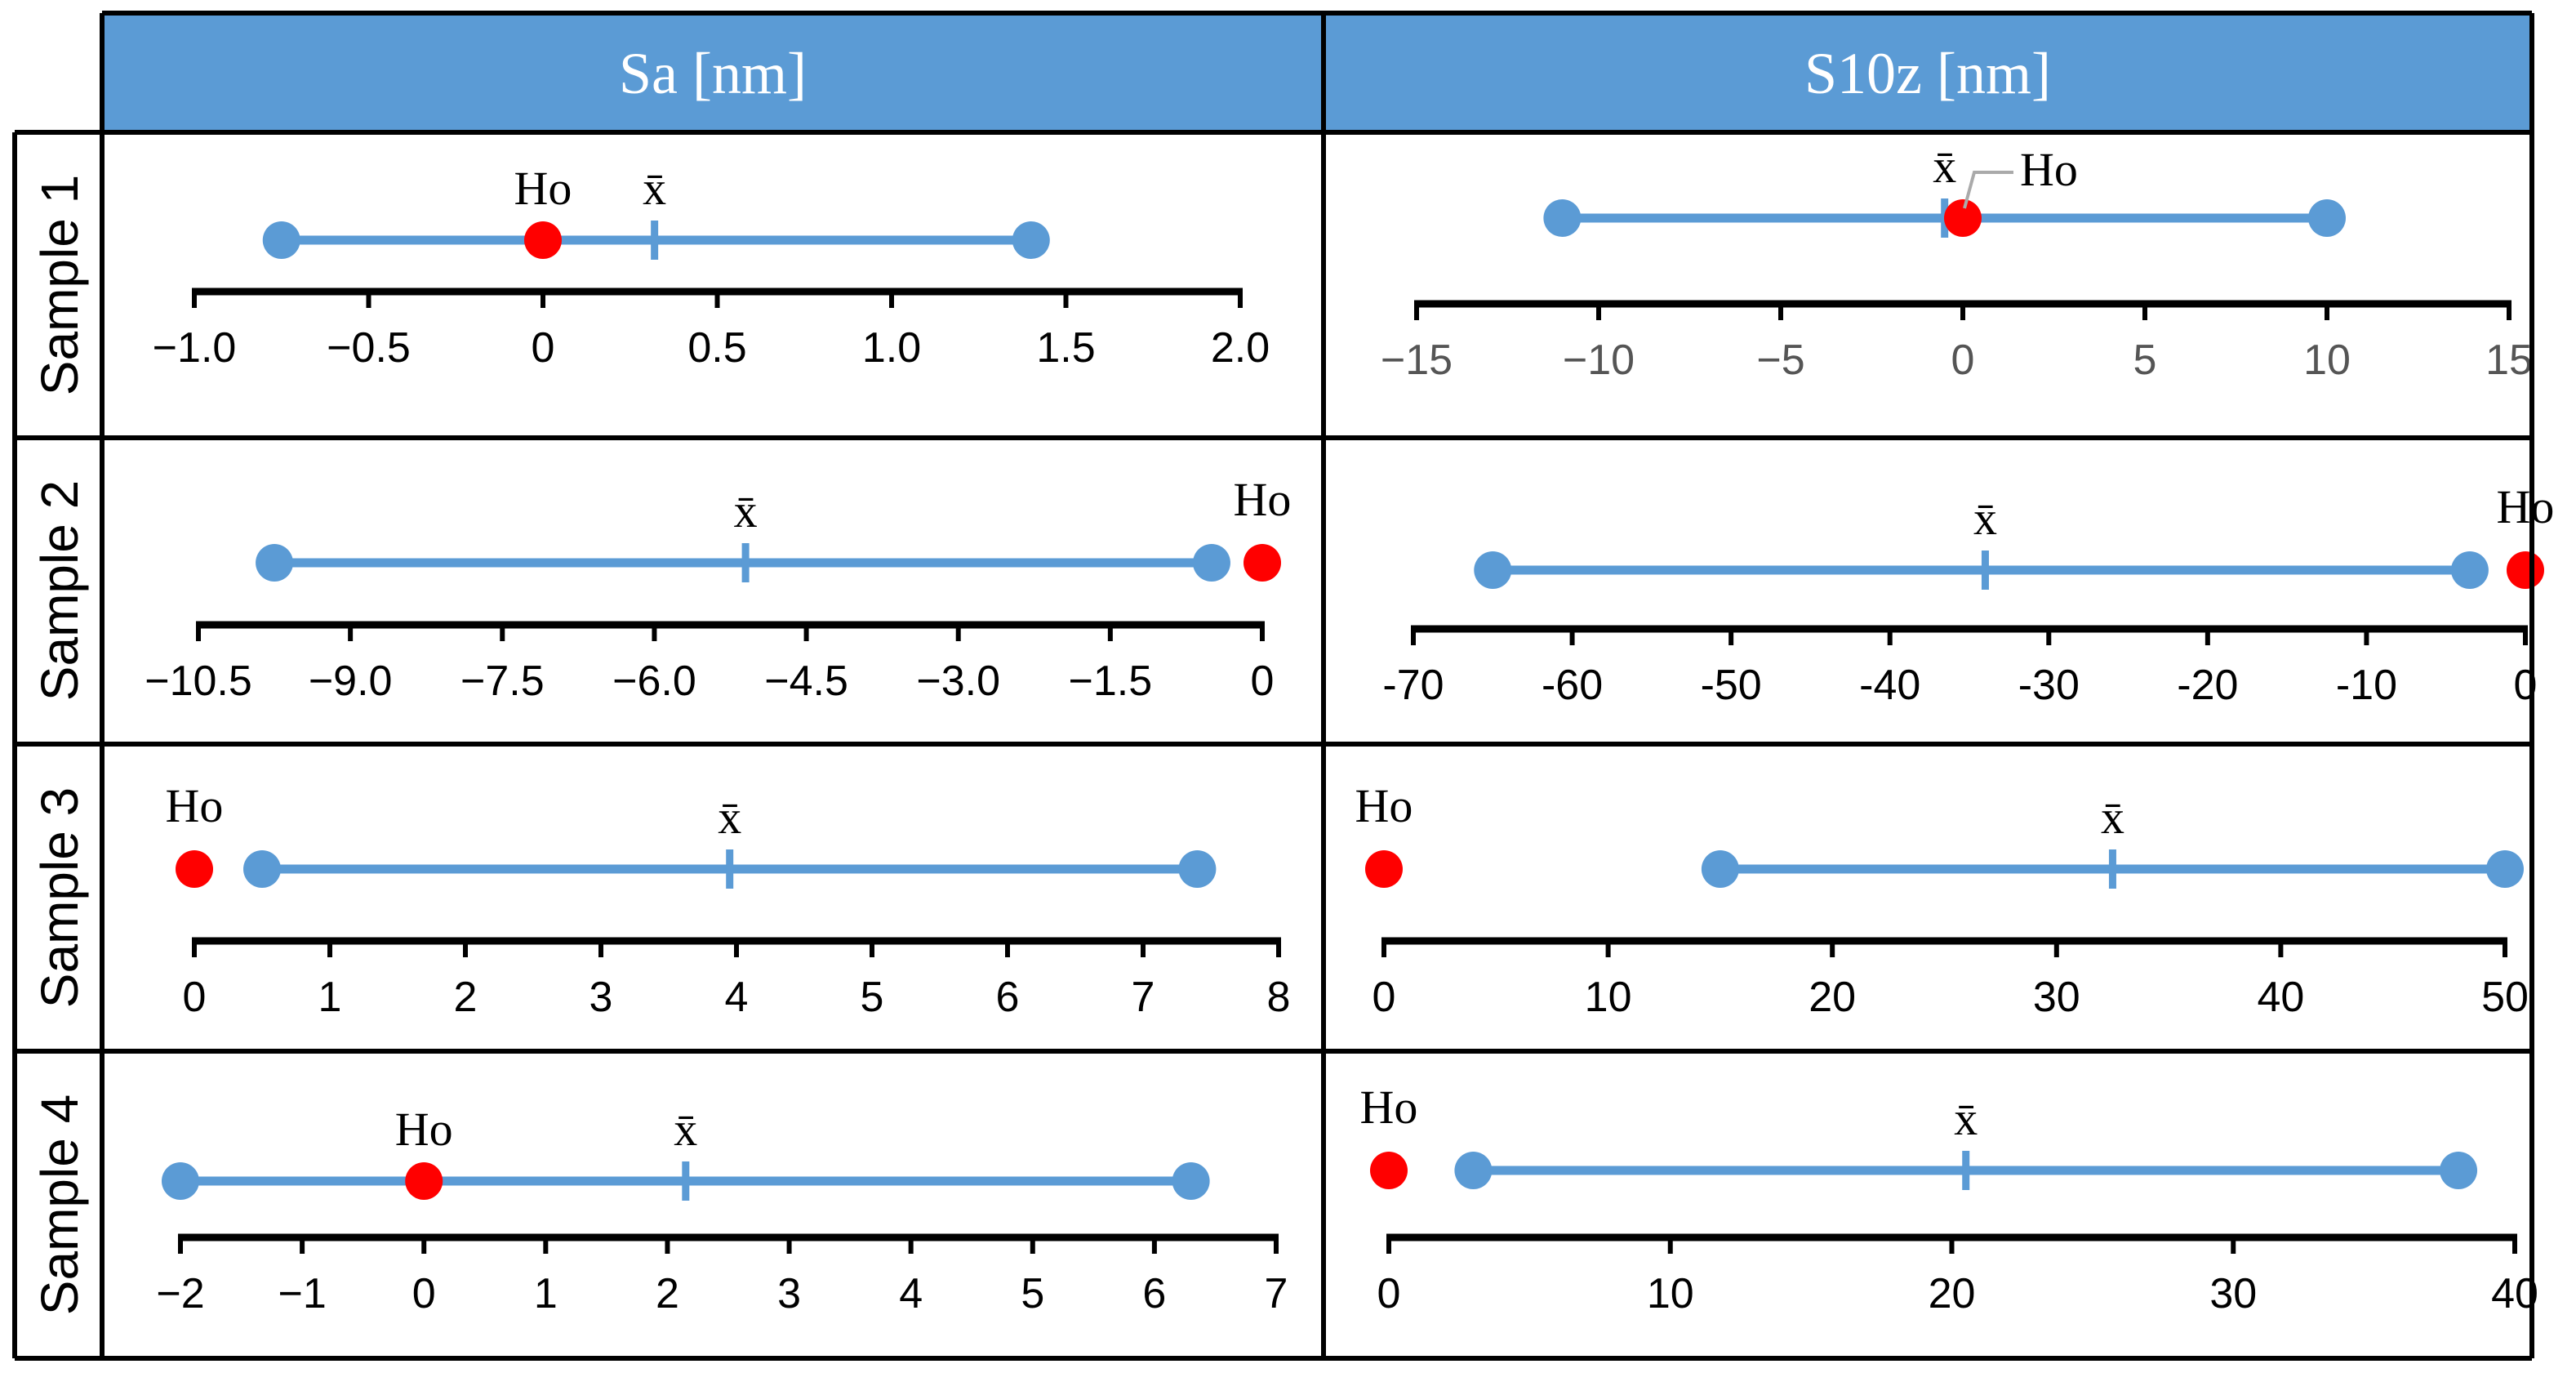 The width and height of the screenshot is (2576, 1373). Describe the element at coordinates (737, 997) in the screenshot. I see `panel-5-tick-label: 4` at that location.